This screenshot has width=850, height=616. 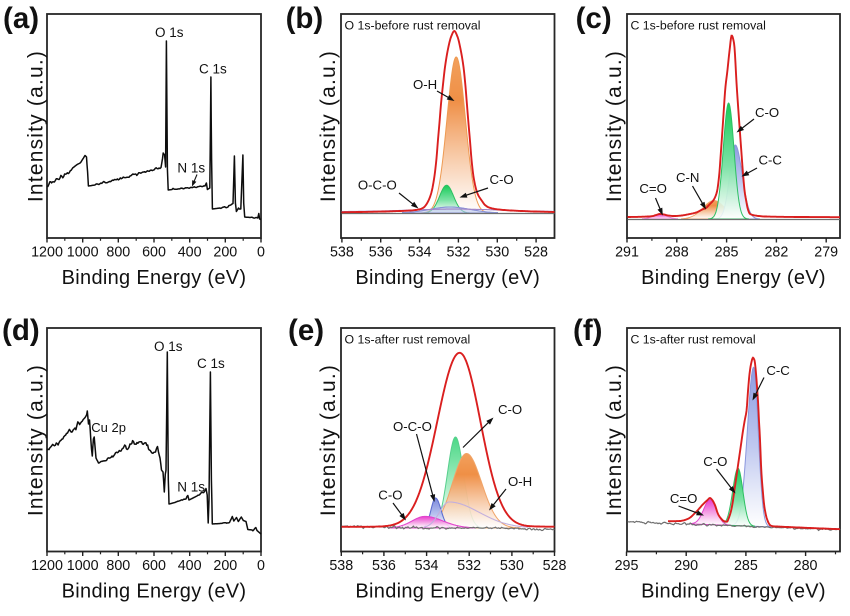 I want to click on svg-text: (a), so click(x=21, y=18).